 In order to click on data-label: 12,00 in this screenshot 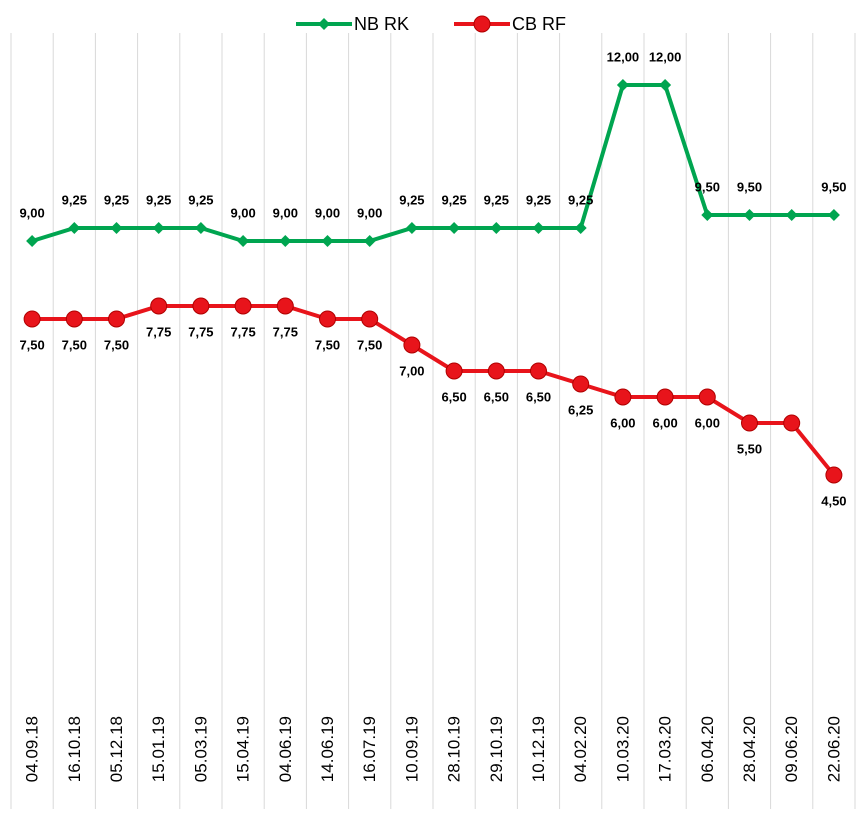, I will do `click(665, 56)`.